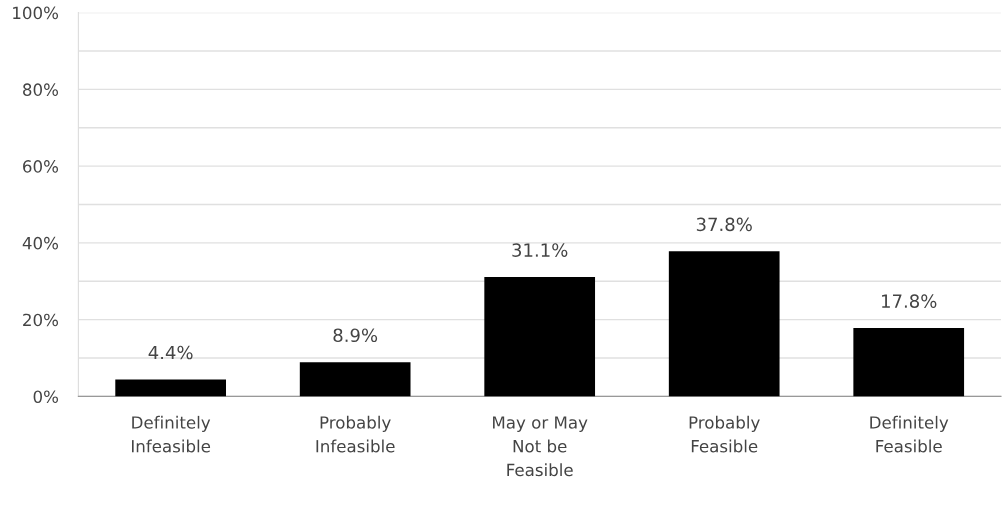 The width and height of the screenshot is (1005, 505). What do you see at coordinates (909, 434) in the screenshot?
I see `x-tick-label: Definitely Feasible` at bounding box center [909, 434].